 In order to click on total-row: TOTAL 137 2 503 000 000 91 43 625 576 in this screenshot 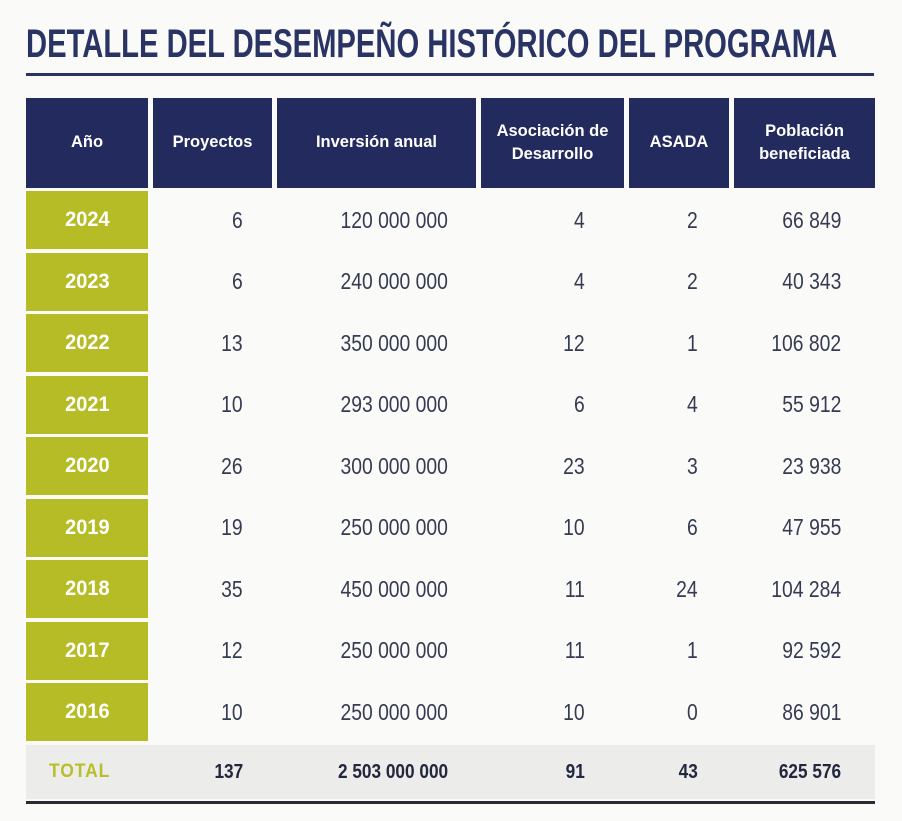, I will do `click(450, 772)`.